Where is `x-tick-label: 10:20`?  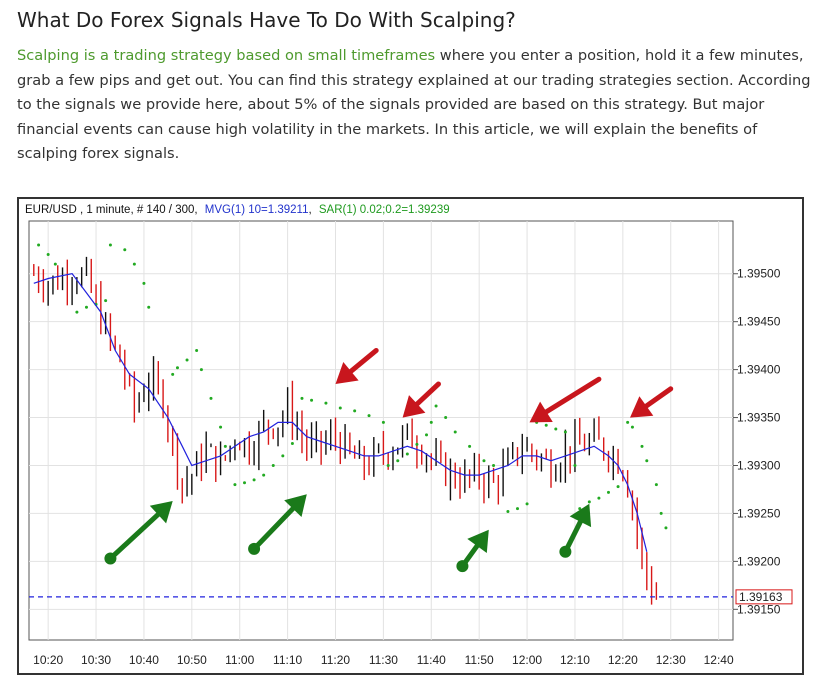
x-tick-label: 10:20 is located at coordinates (48, 660).